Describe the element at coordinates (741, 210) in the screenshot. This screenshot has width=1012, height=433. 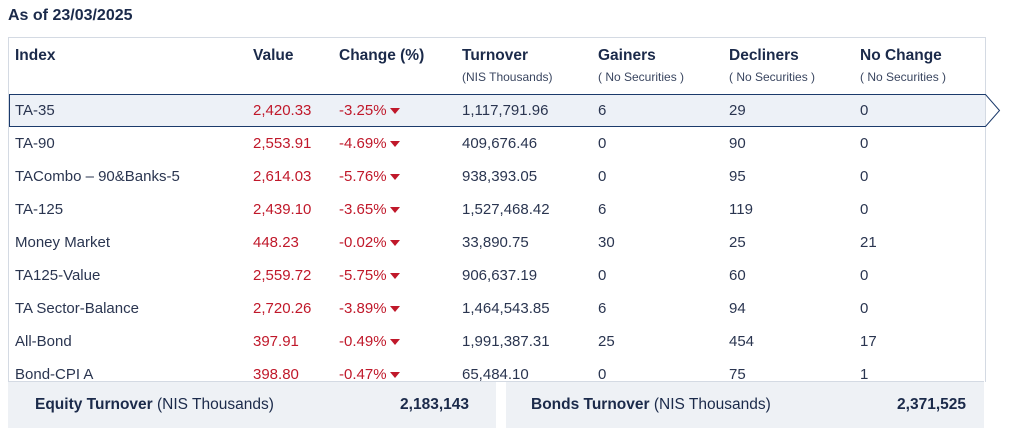
I see `index-decliners: 119` at that location.